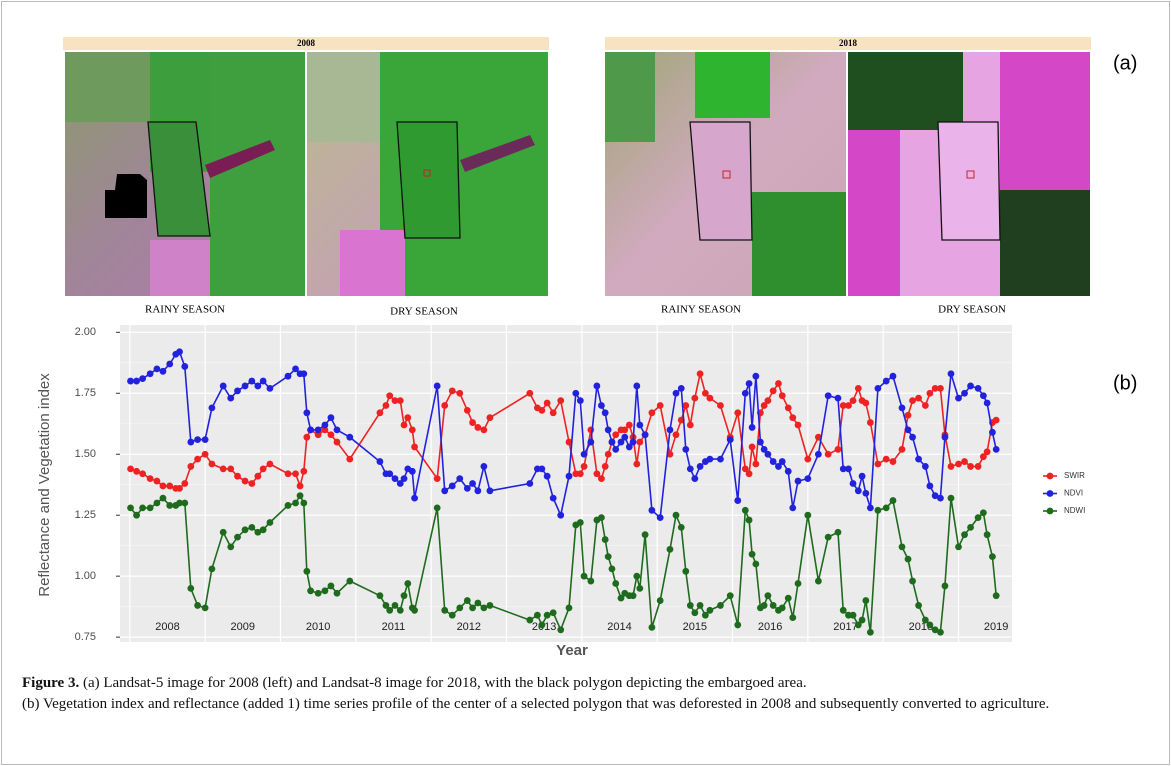 The width and height of the screenshot is (1171, 766). Describe the element at coordinates (1050, 511) in the screenshot. I see `legend-marker` at that location.